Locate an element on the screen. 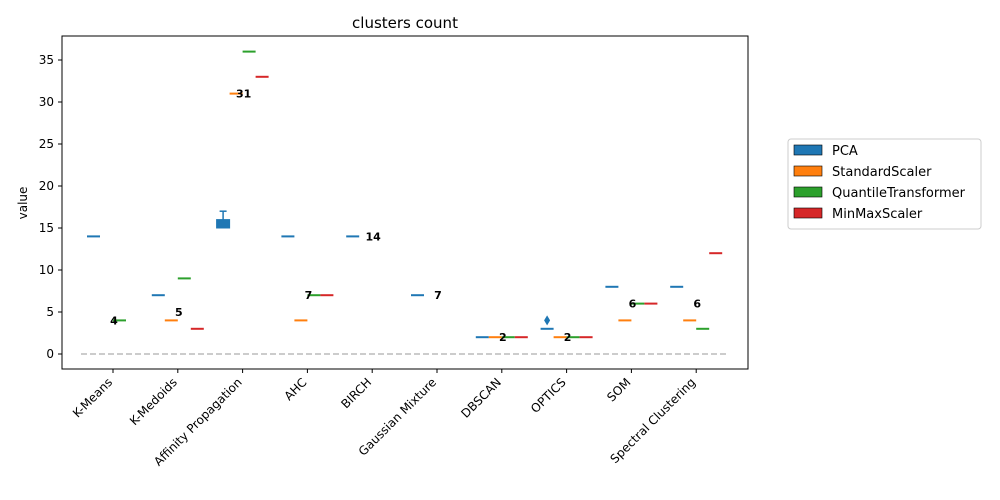 This screenshot has height=500, width=1000. y-tick-label: 30 is located at coordinates (46, 102).